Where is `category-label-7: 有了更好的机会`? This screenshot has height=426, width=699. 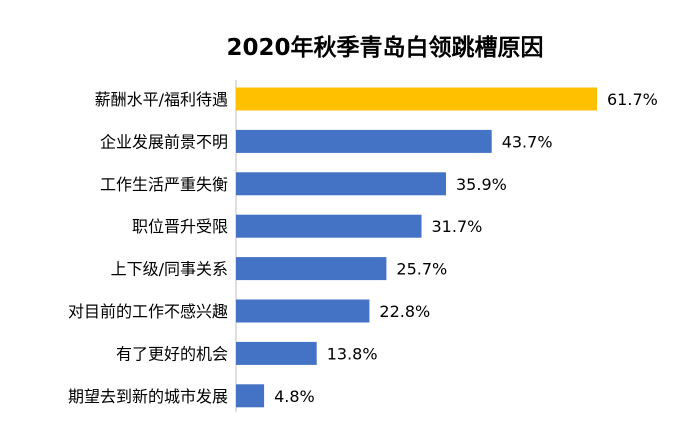 category-label-7: 有了更好的机会 is located at coordinates (172, 353).